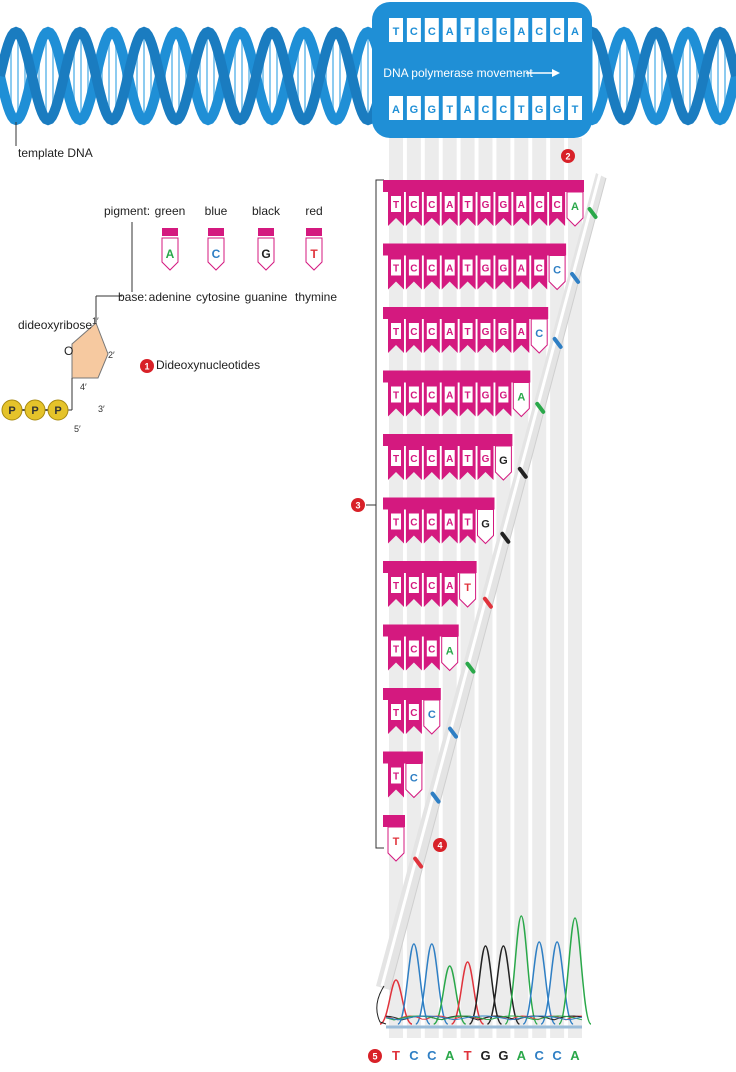  Describe the element at coordinates (101, 409) in the screenshot. I see `carbon-3-label: 3′` at that location.